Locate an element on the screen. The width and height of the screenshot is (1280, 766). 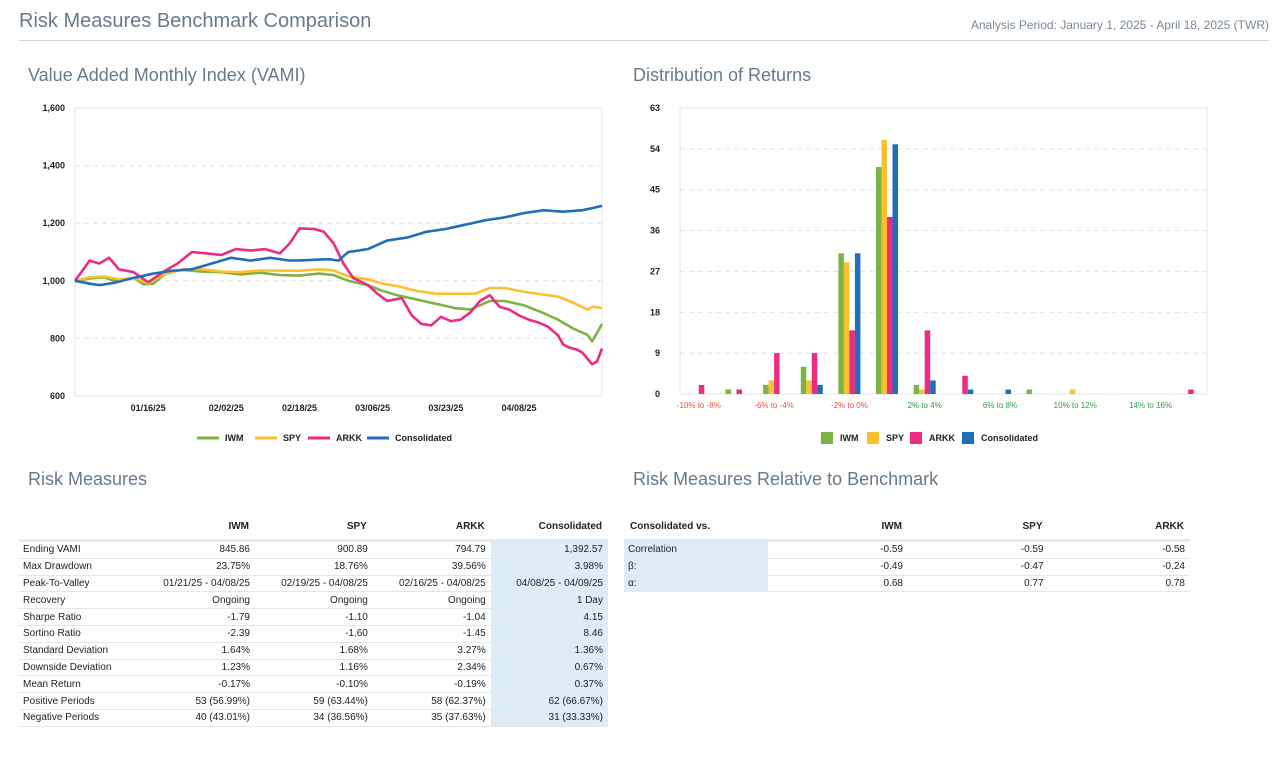
y-tick-label: 0 is located at coordinates (657, 394).